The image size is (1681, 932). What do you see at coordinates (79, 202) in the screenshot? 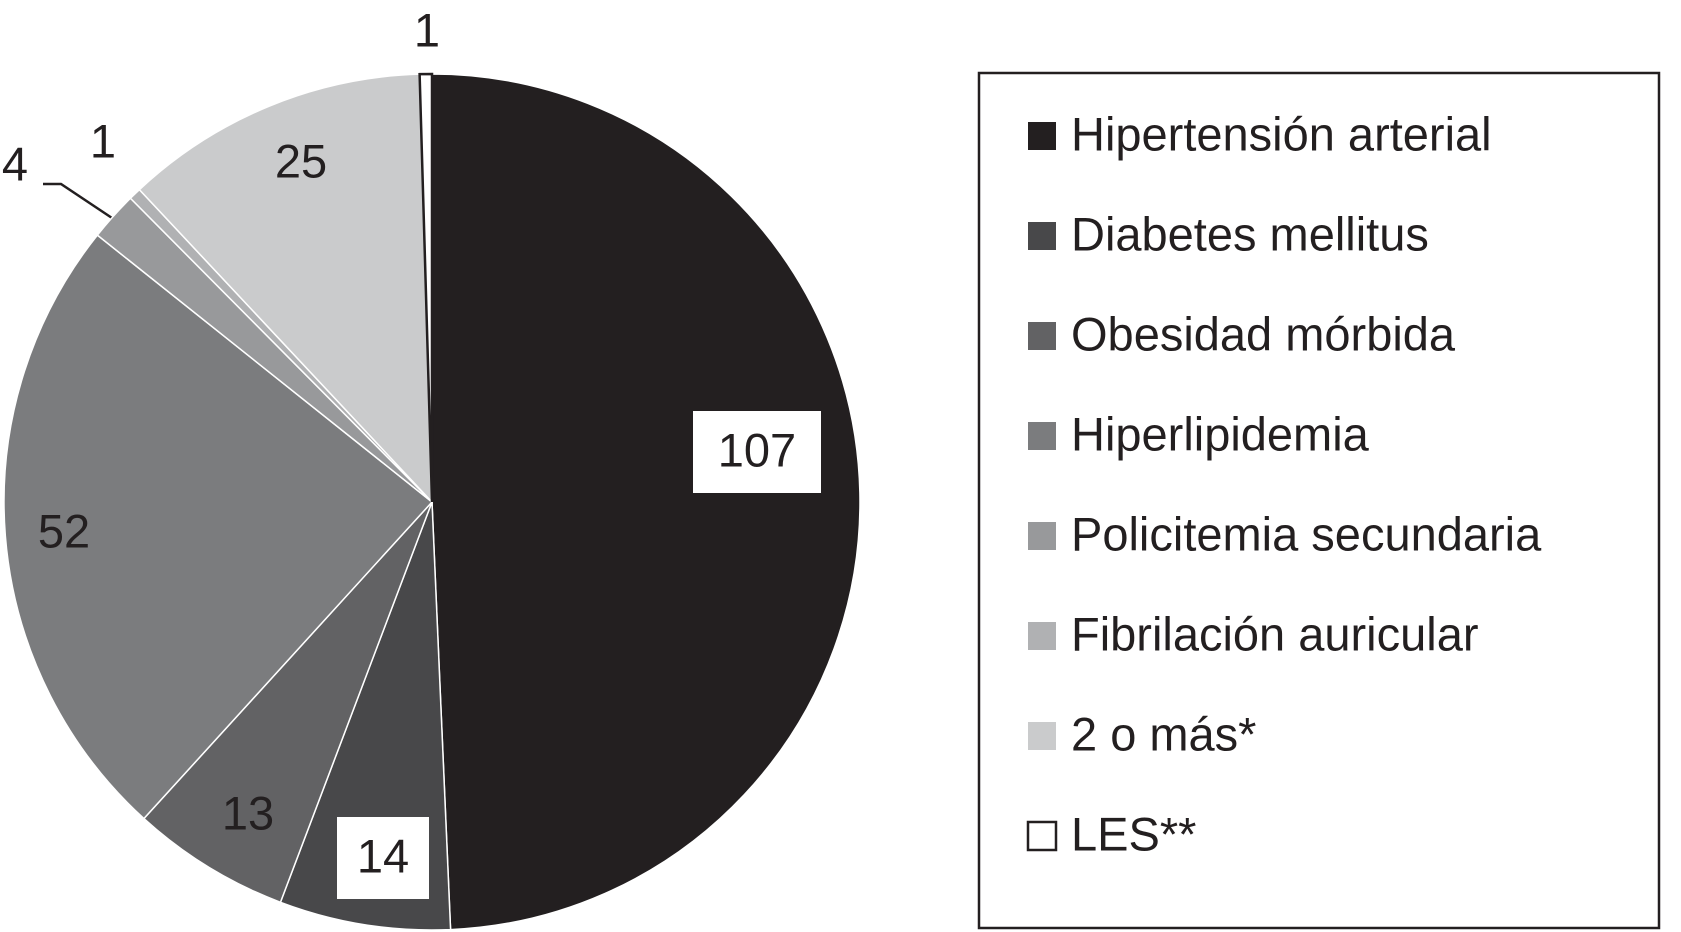
I see `leader-line` at bounding box center [79, 202].